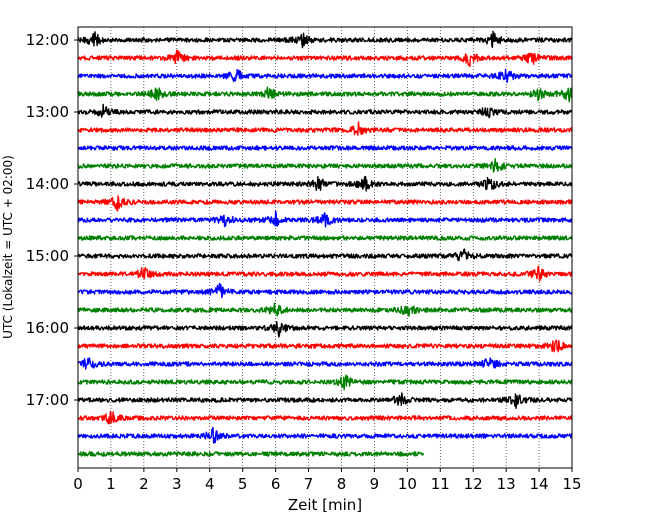 This screenshot has width=650, height=520. I want to click on x-tick-label: 11, so click(440, 484).